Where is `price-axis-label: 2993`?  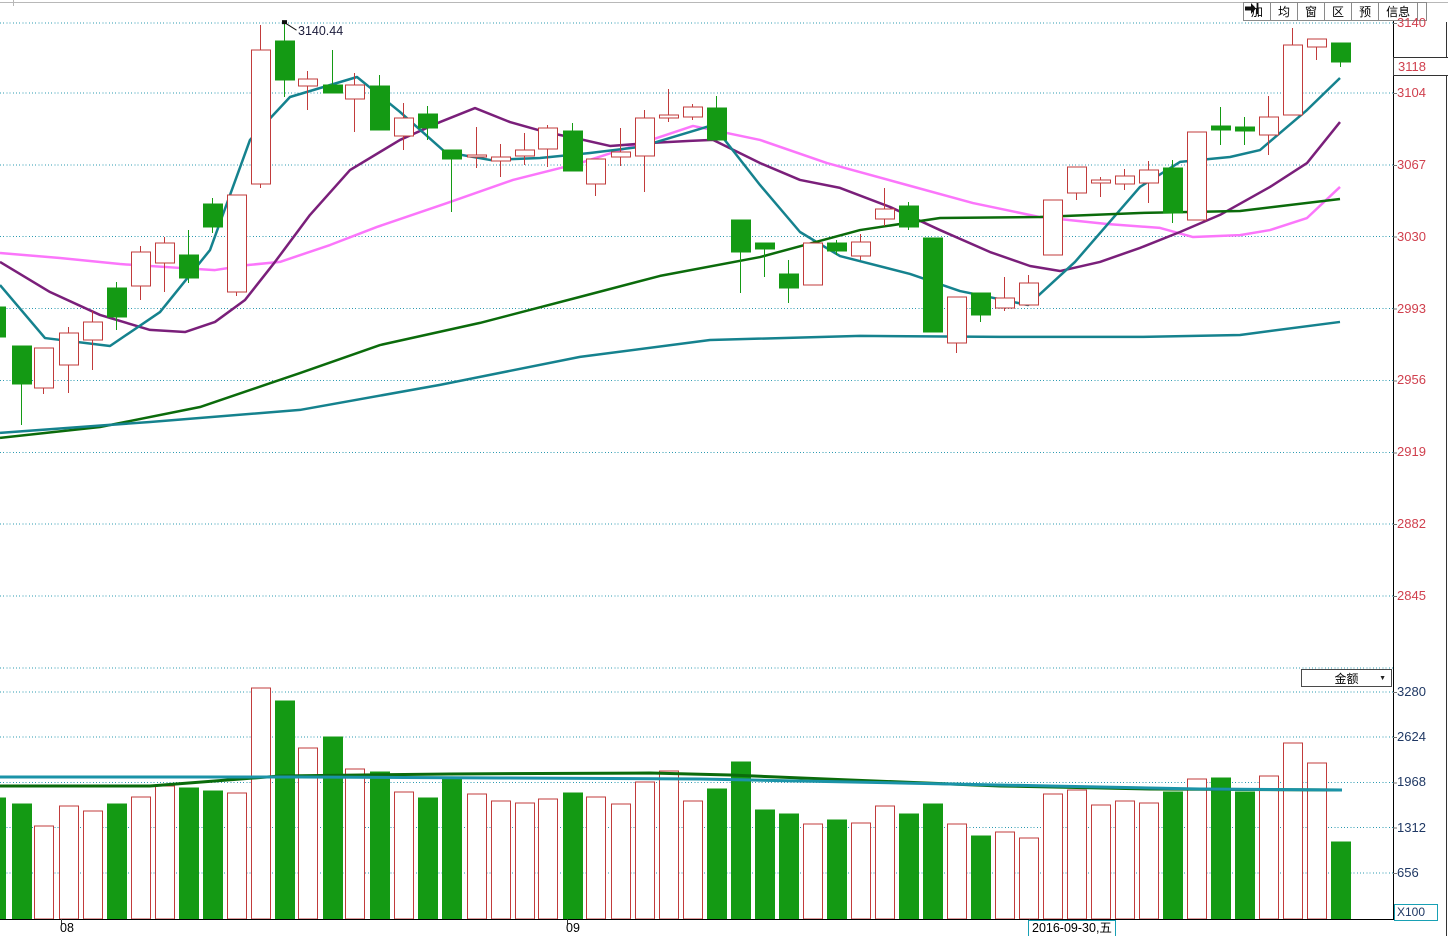 price-axis-label: 2993 is located at coordinates (1411, 308).